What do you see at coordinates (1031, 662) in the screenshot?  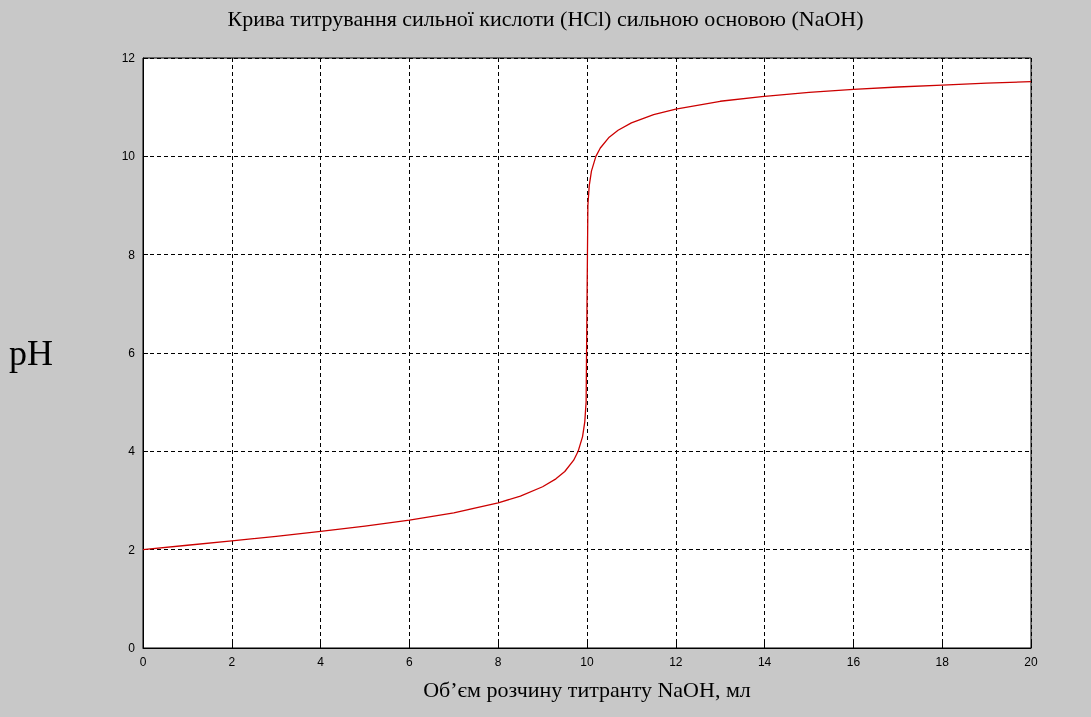 I see `x-tick-label: 20` at bounding box center [1031, 662].